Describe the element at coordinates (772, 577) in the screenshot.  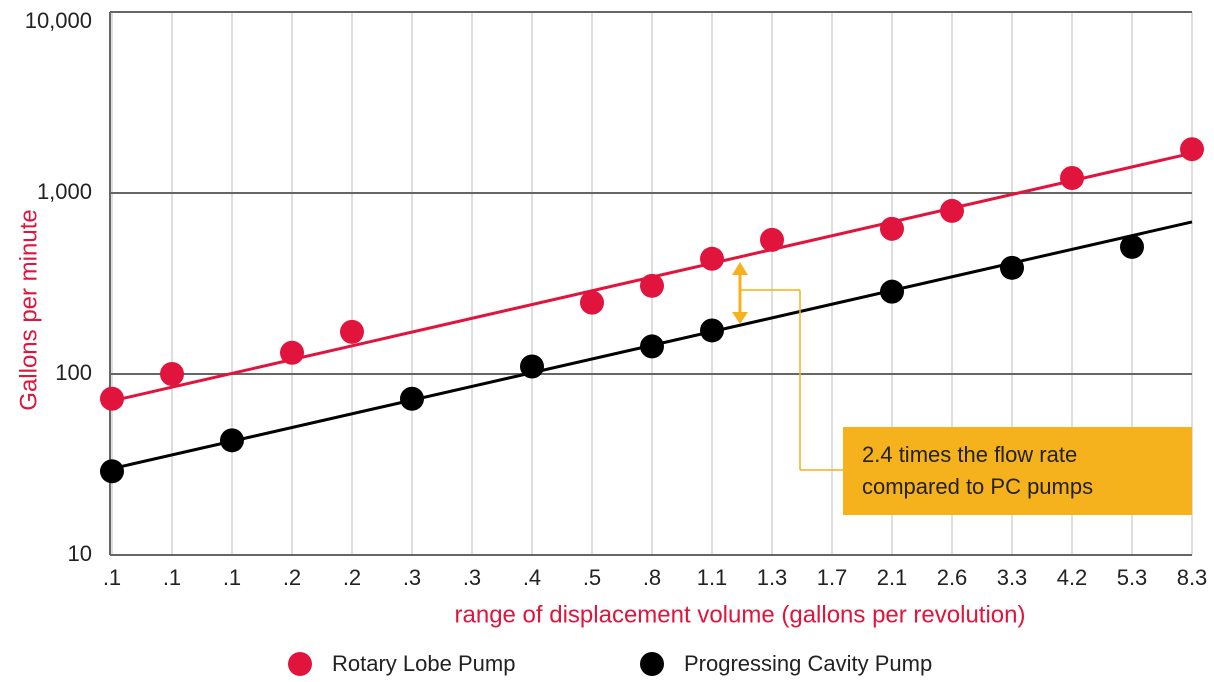
I see `x-tick-label: 1.3` at that location.